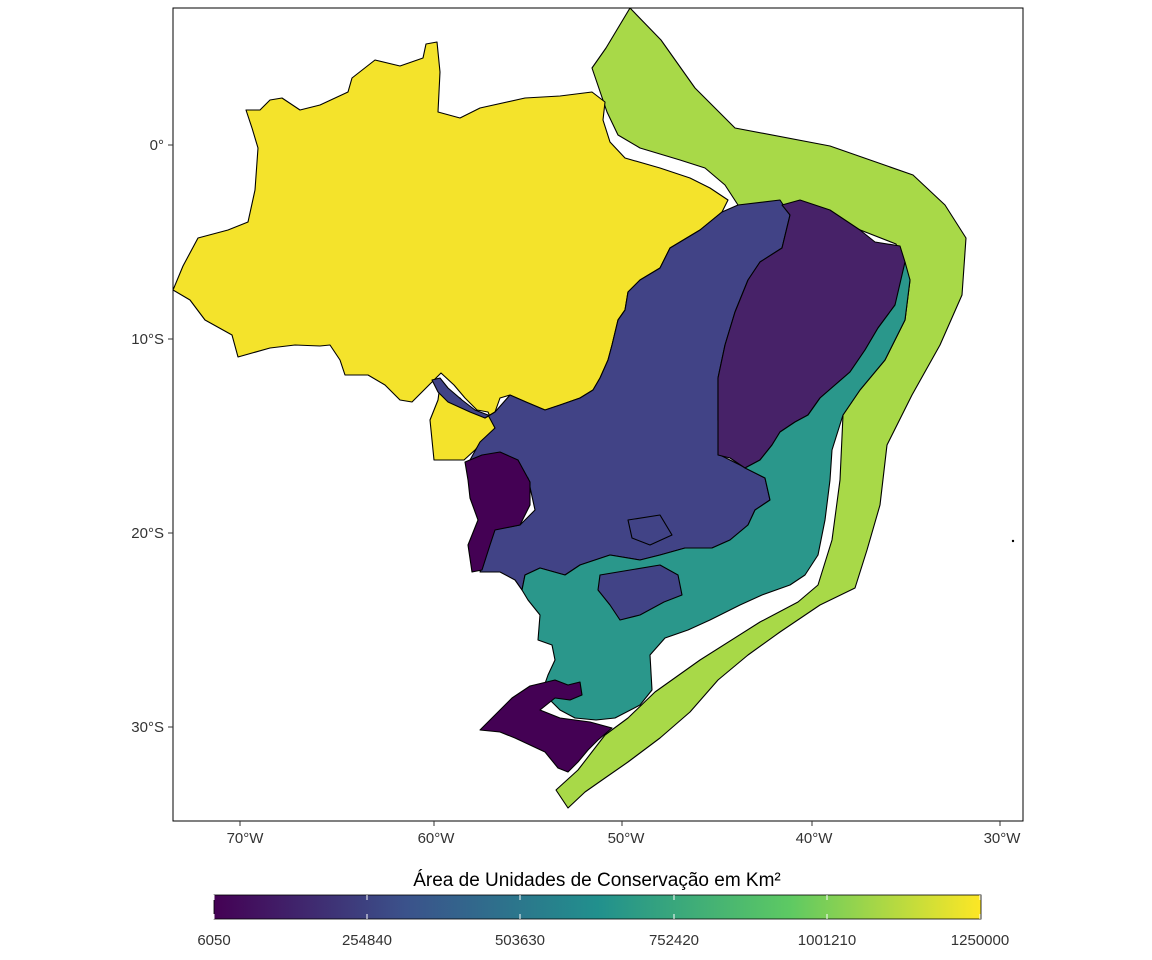 This screenshot has height=960, width=1152. What do you see at coordinates (827, 940) in the screenshot?
I see `legend-label: 1001210` at bounding box center [827, 940].